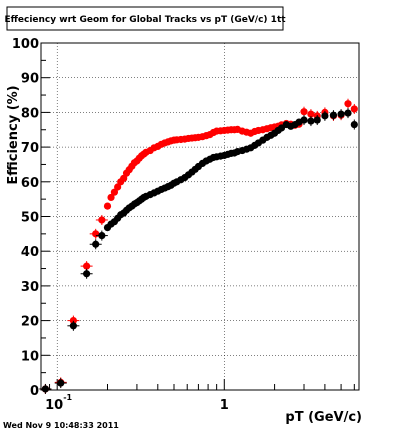  What do you see at coordinates (30, 356) in the screenshot?
I see `y-tick-label: 10` at bounding box center [30, 356].